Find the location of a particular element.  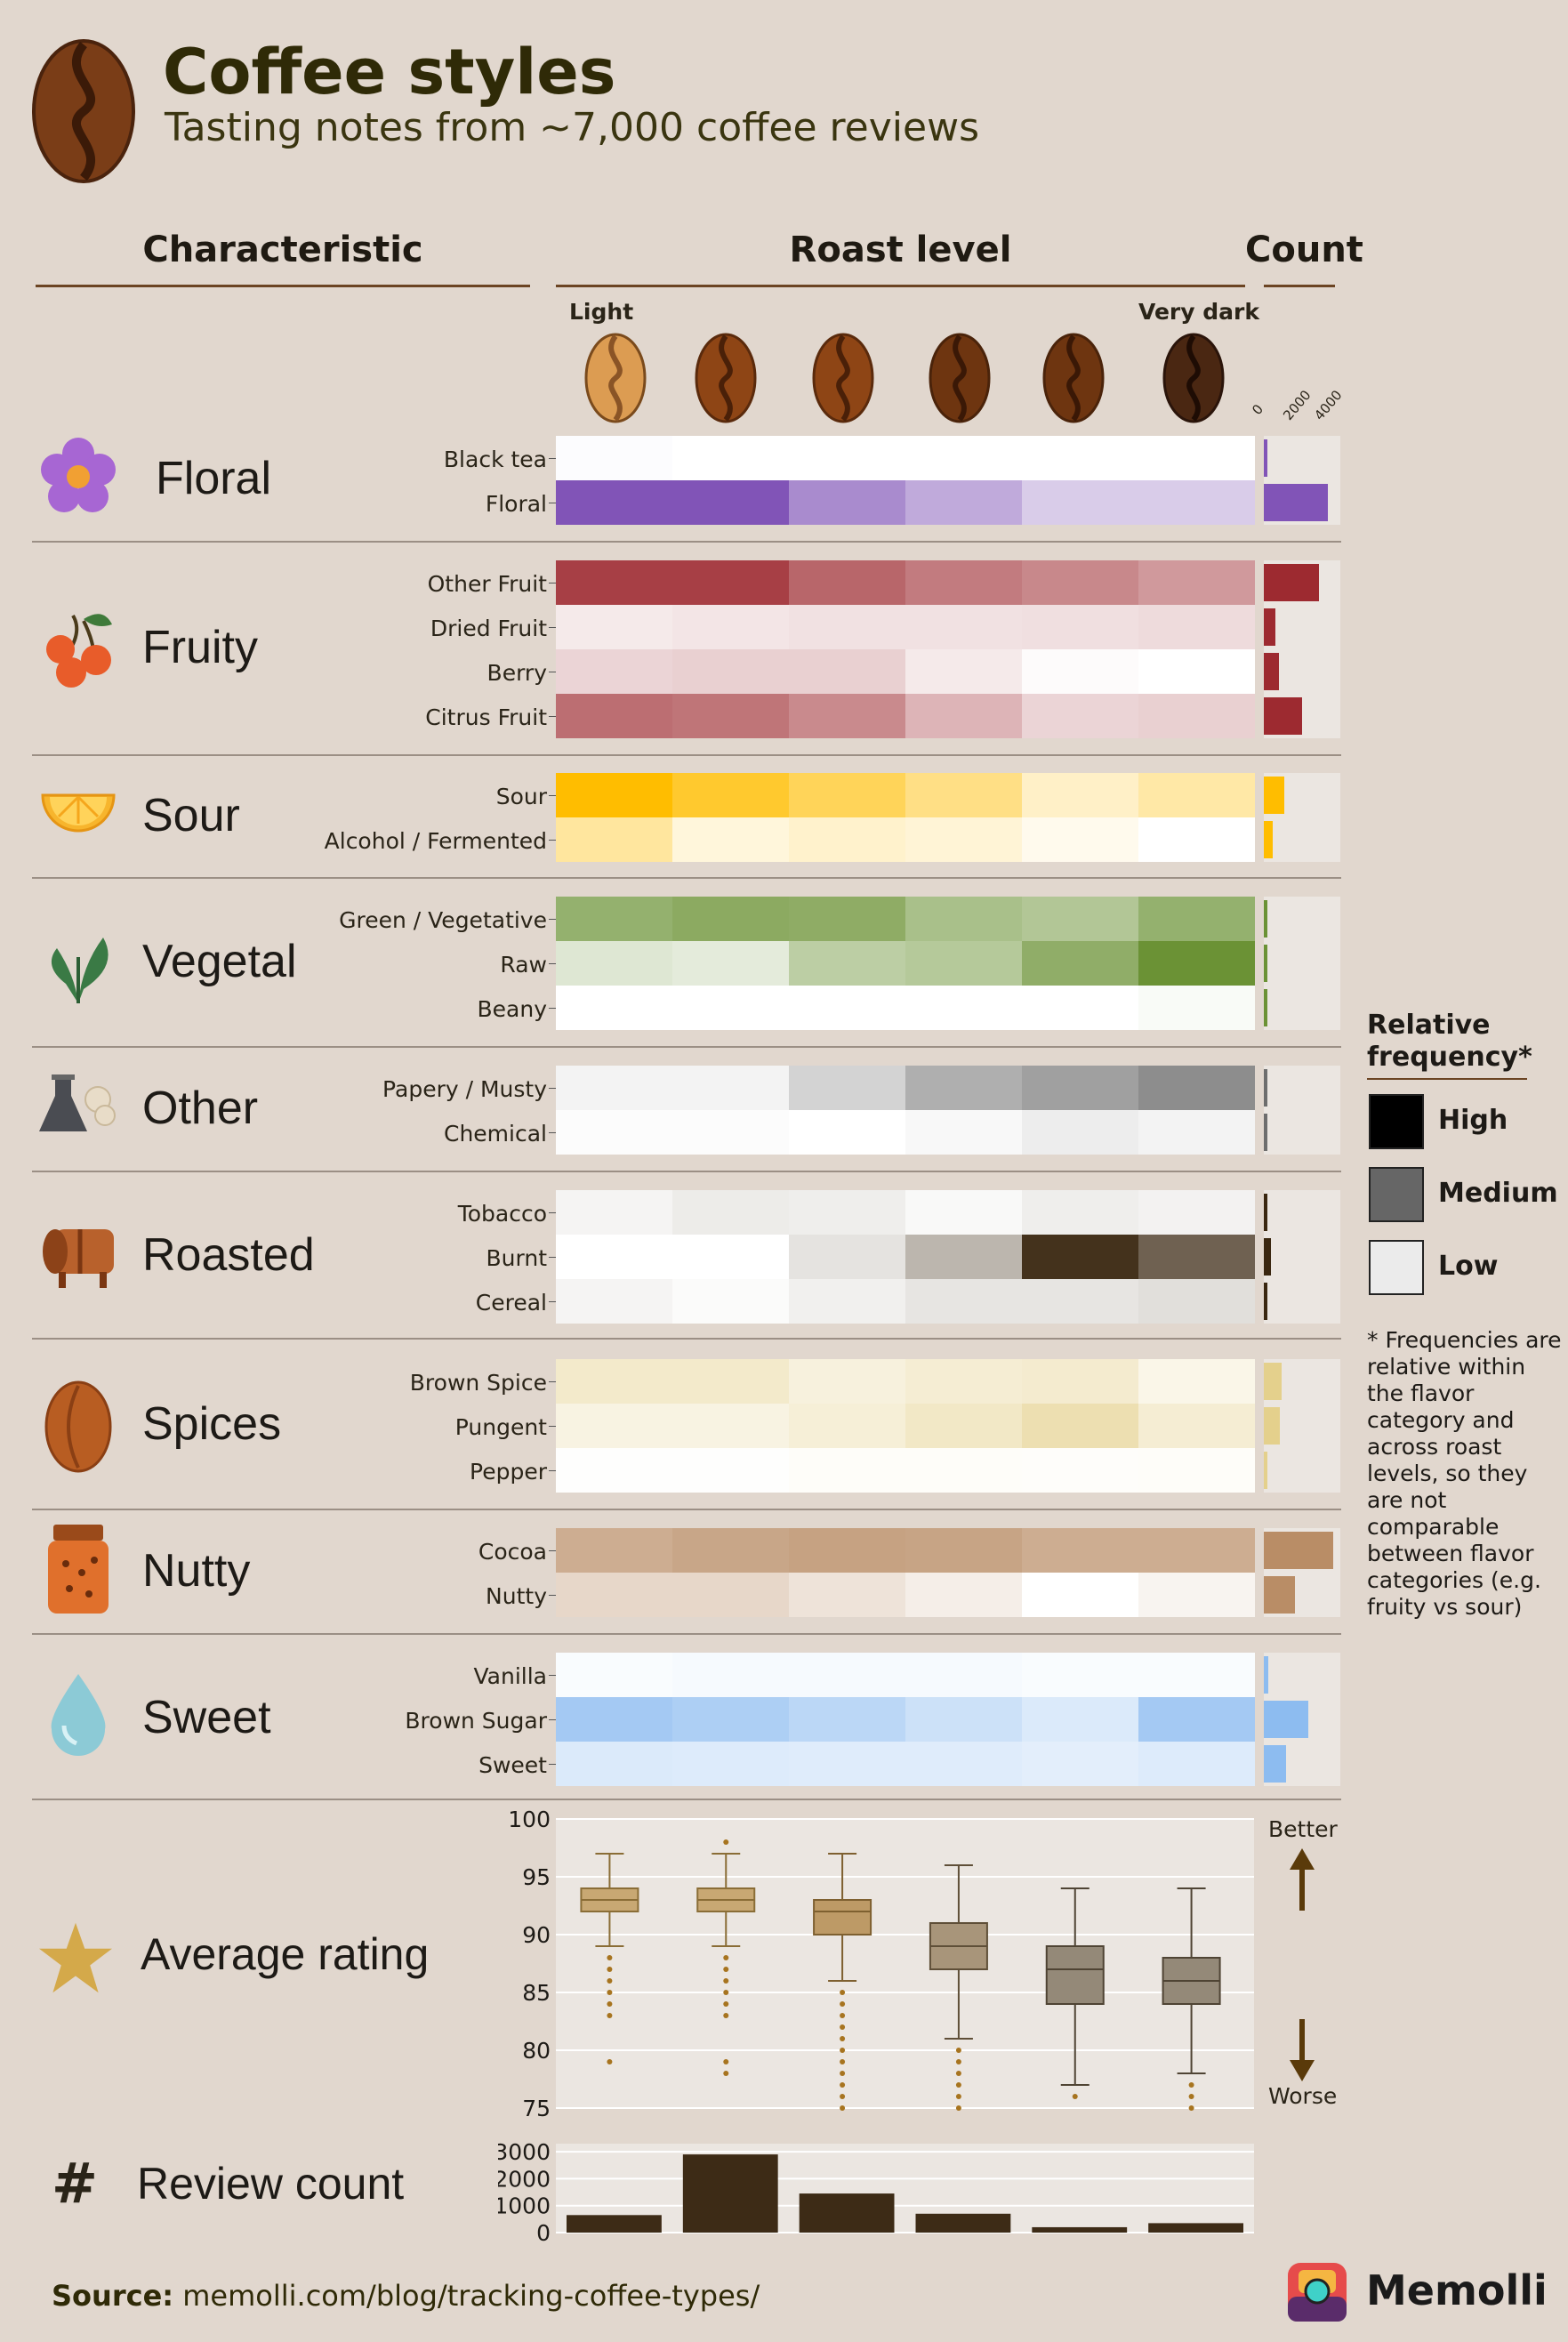

y-tick-label: 95 is located at coordinates (536, 1877).